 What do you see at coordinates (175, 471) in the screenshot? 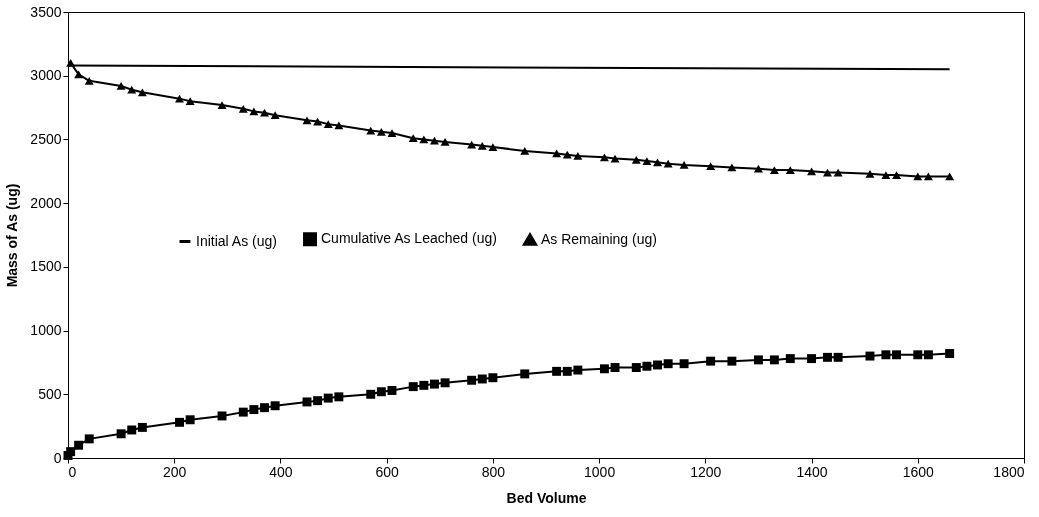
I see `x-tick-label: 200` at bounding box center [175, 471].